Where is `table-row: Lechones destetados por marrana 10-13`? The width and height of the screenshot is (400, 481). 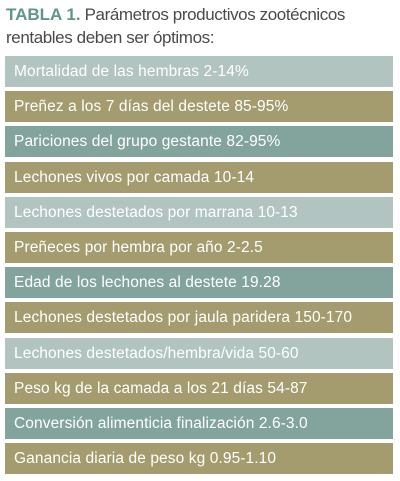 table-row: Lechones destetados por marrana 10-13 is located at coordinates (199, 212).